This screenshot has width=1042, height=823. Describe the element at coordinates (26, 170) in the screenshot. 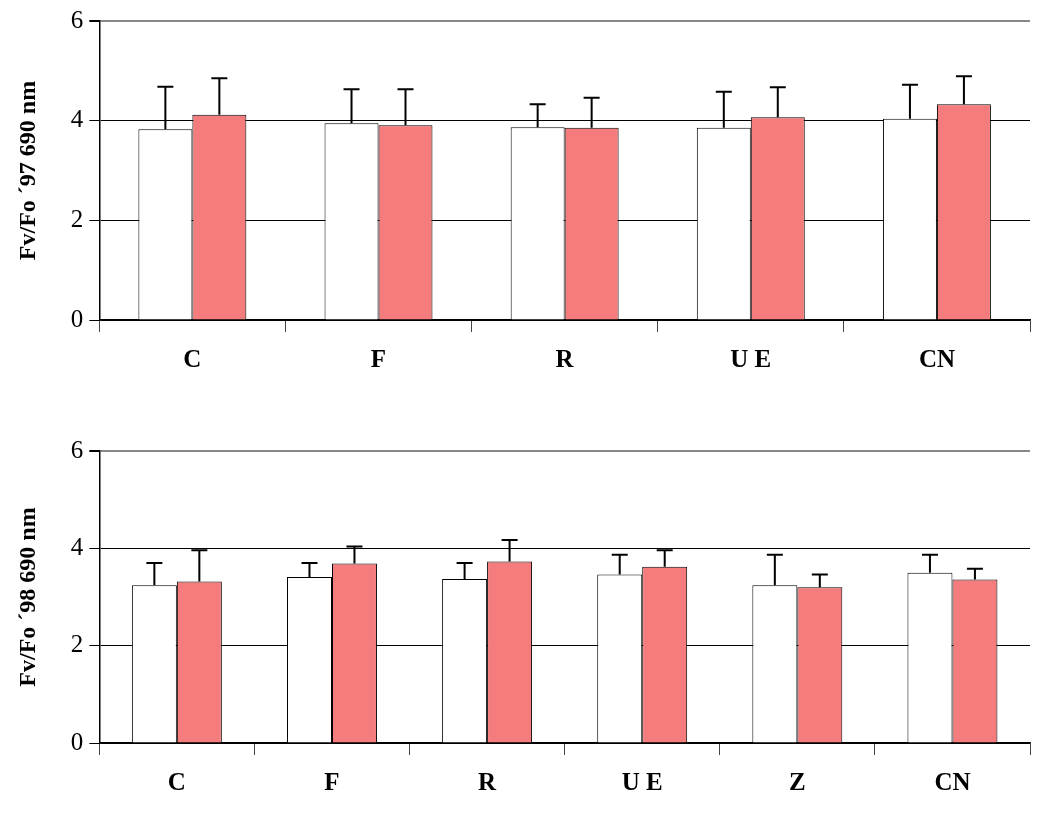

I see `y-axis-title: Fv/Fo ´97 690 nm` at that location.